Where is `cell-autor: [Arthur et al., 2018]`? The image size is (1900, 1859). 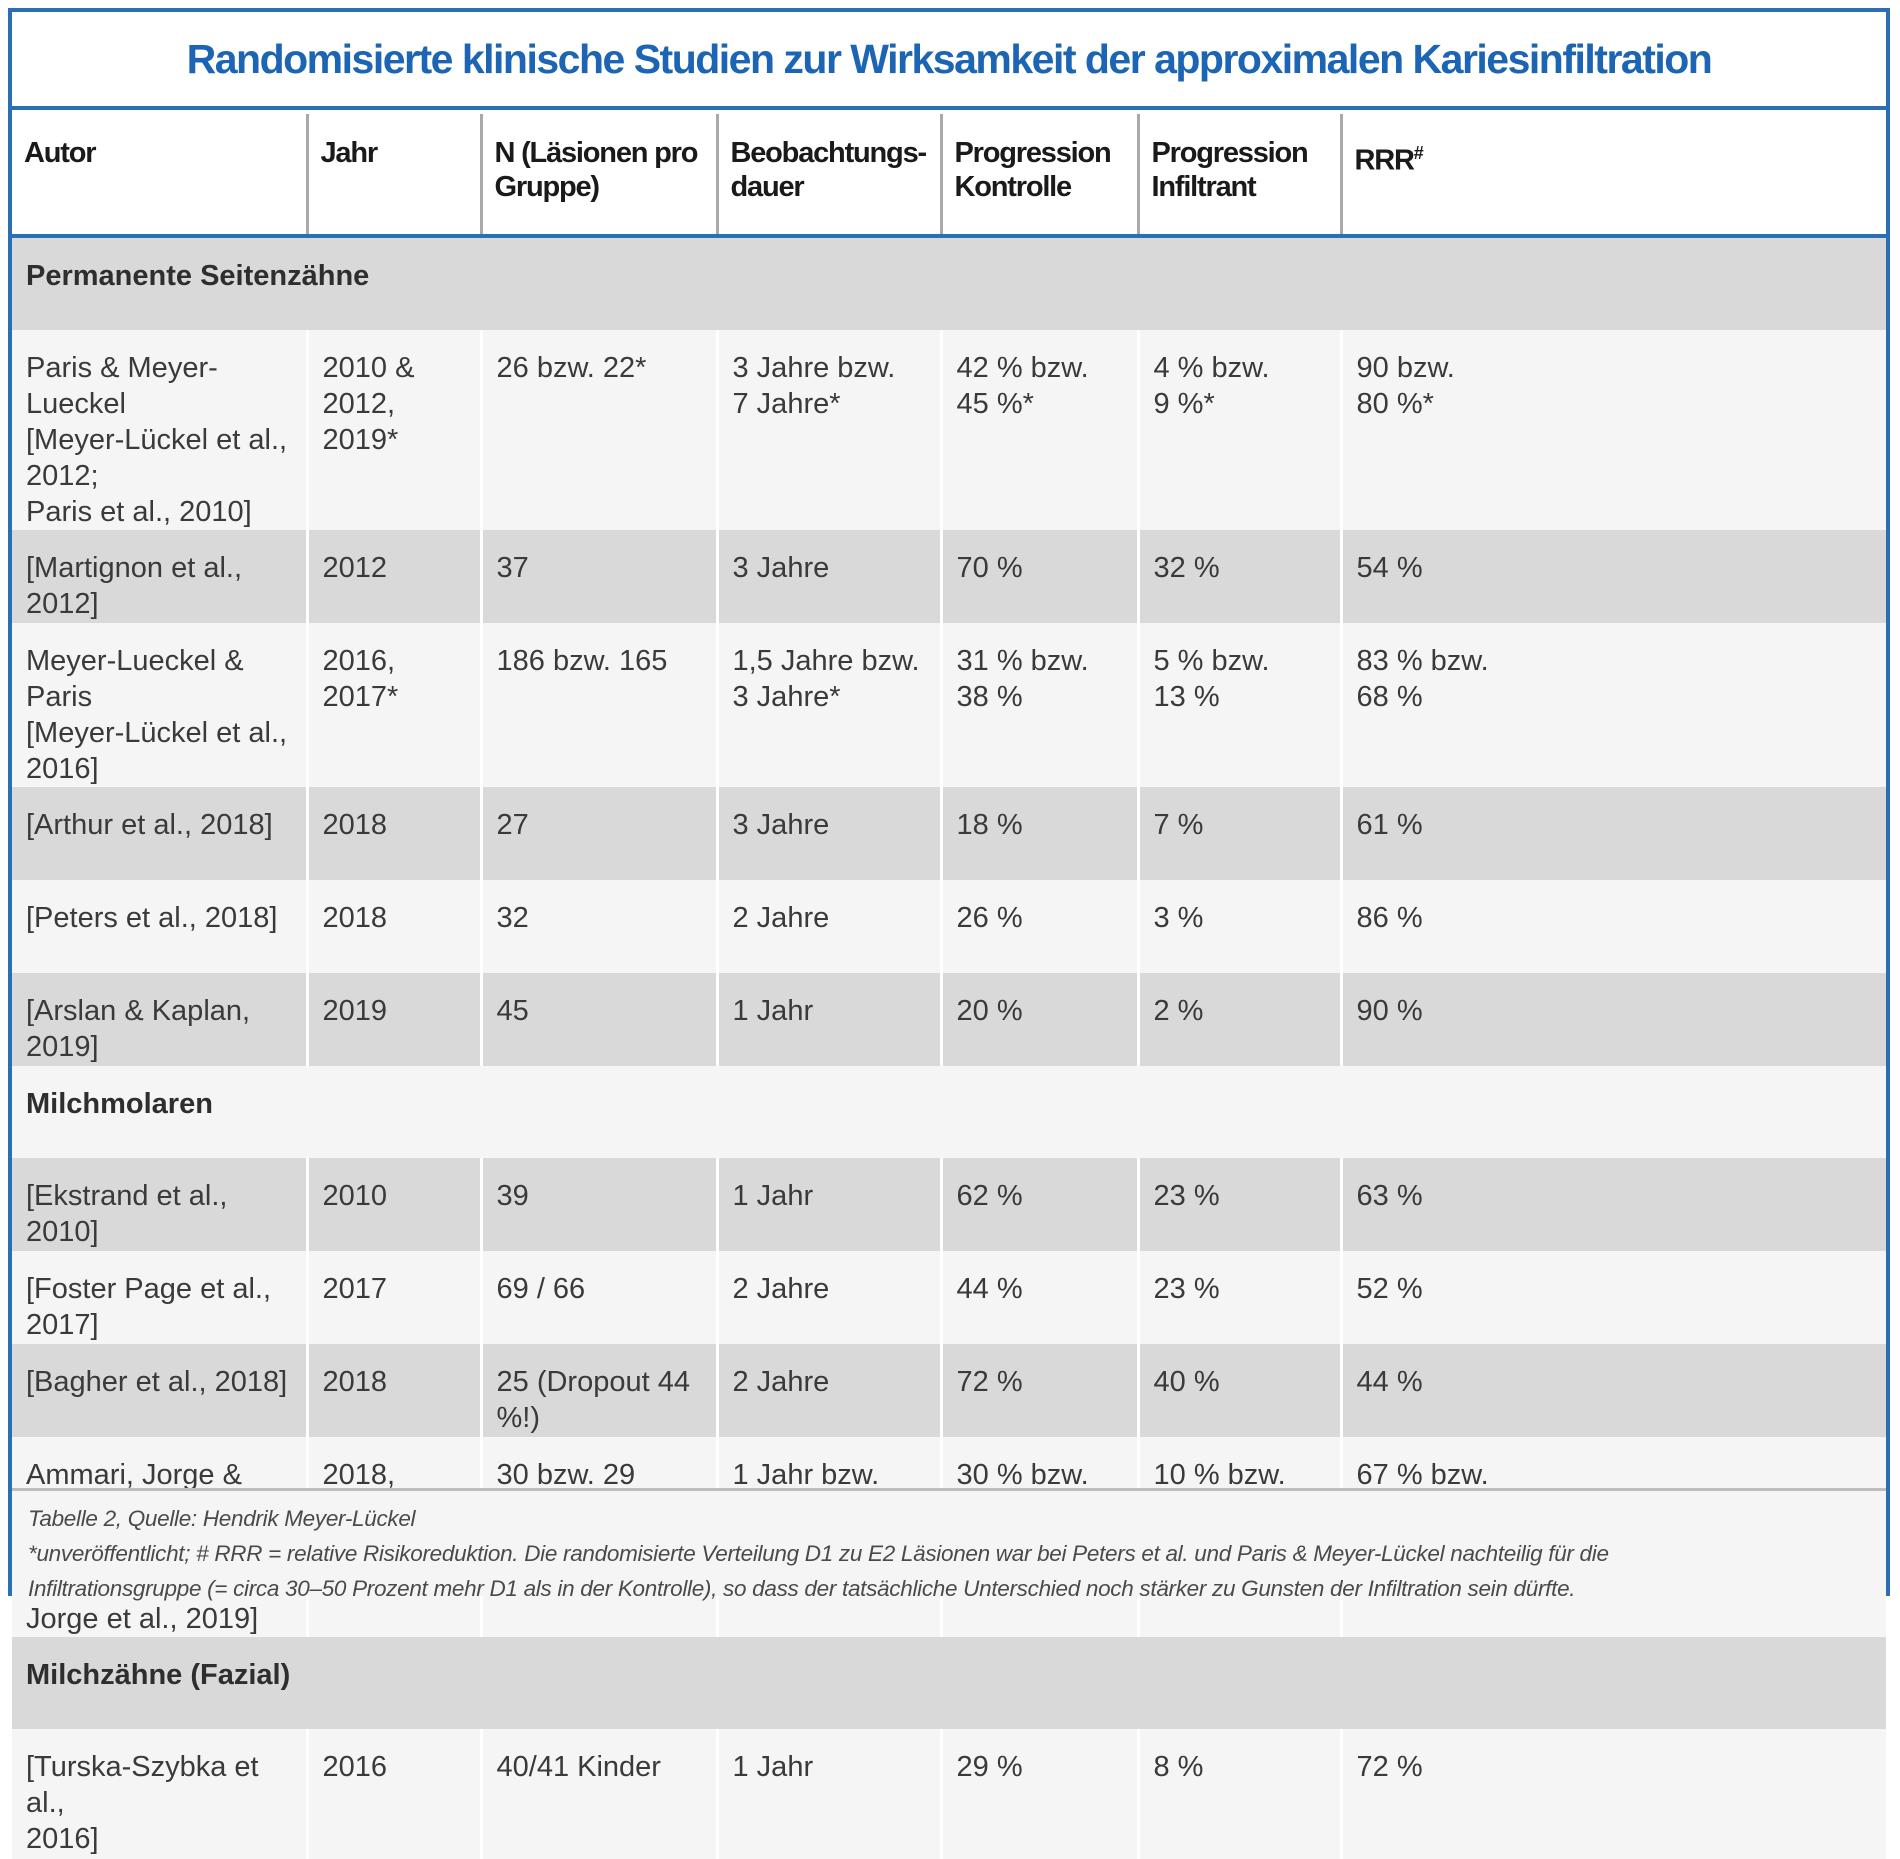
cell-autor: [Arthur et al., 2018] is located at coordinates (159, 833).